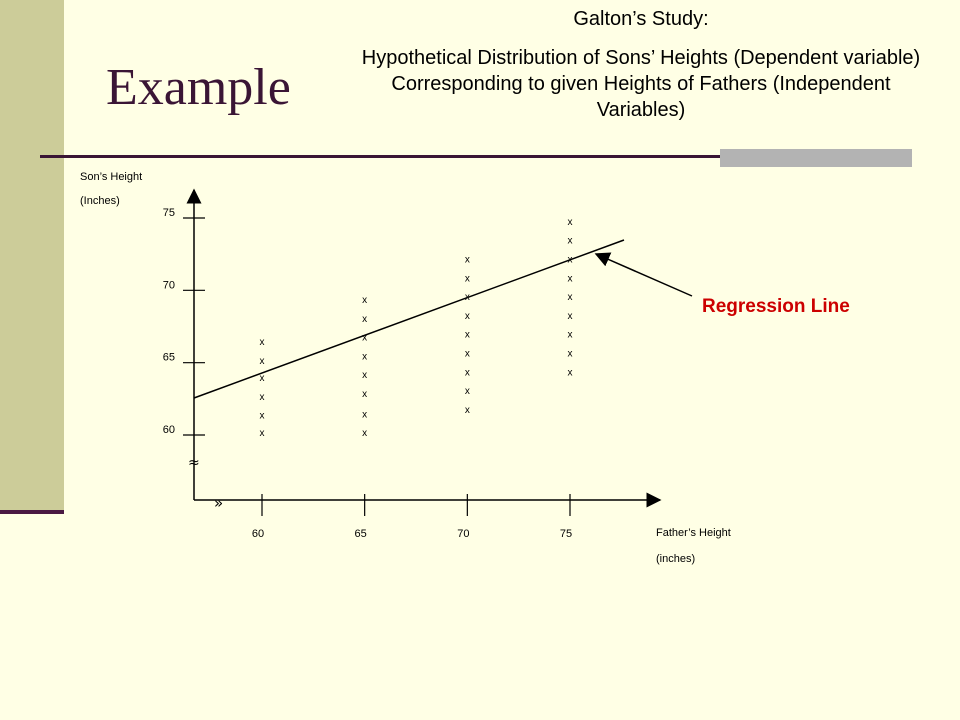 This screenshot has width=960, height=720. I want to click on regression-line-label: Regression Line, so click(776, 306).